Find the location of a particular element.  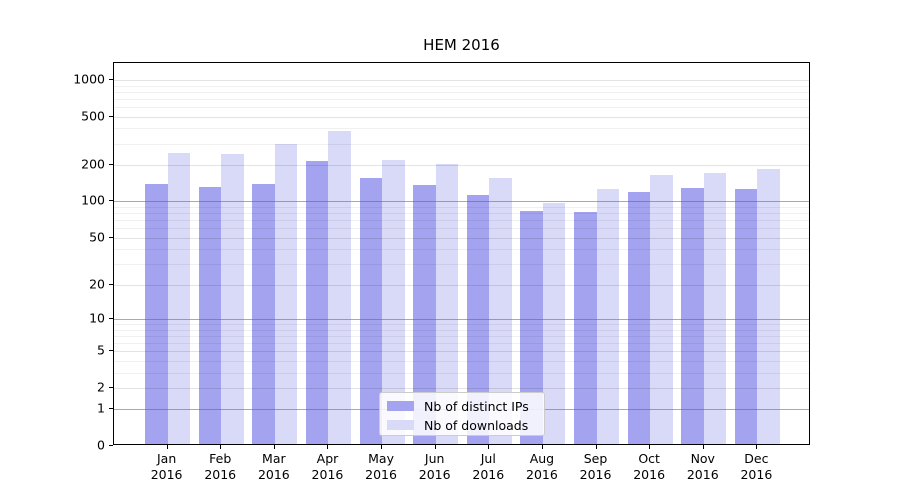

x-tick-label: Jun 2016 is located at coordinates (435, 467).